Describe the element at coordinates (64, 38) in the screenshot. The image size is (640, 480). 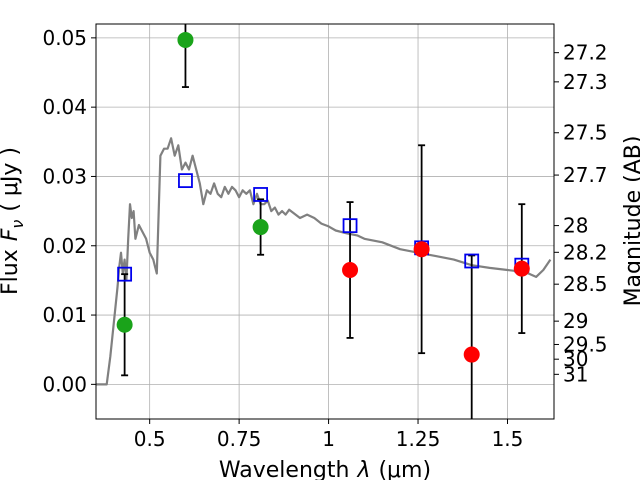
I see `y-tick-label: 0.05` at that location.